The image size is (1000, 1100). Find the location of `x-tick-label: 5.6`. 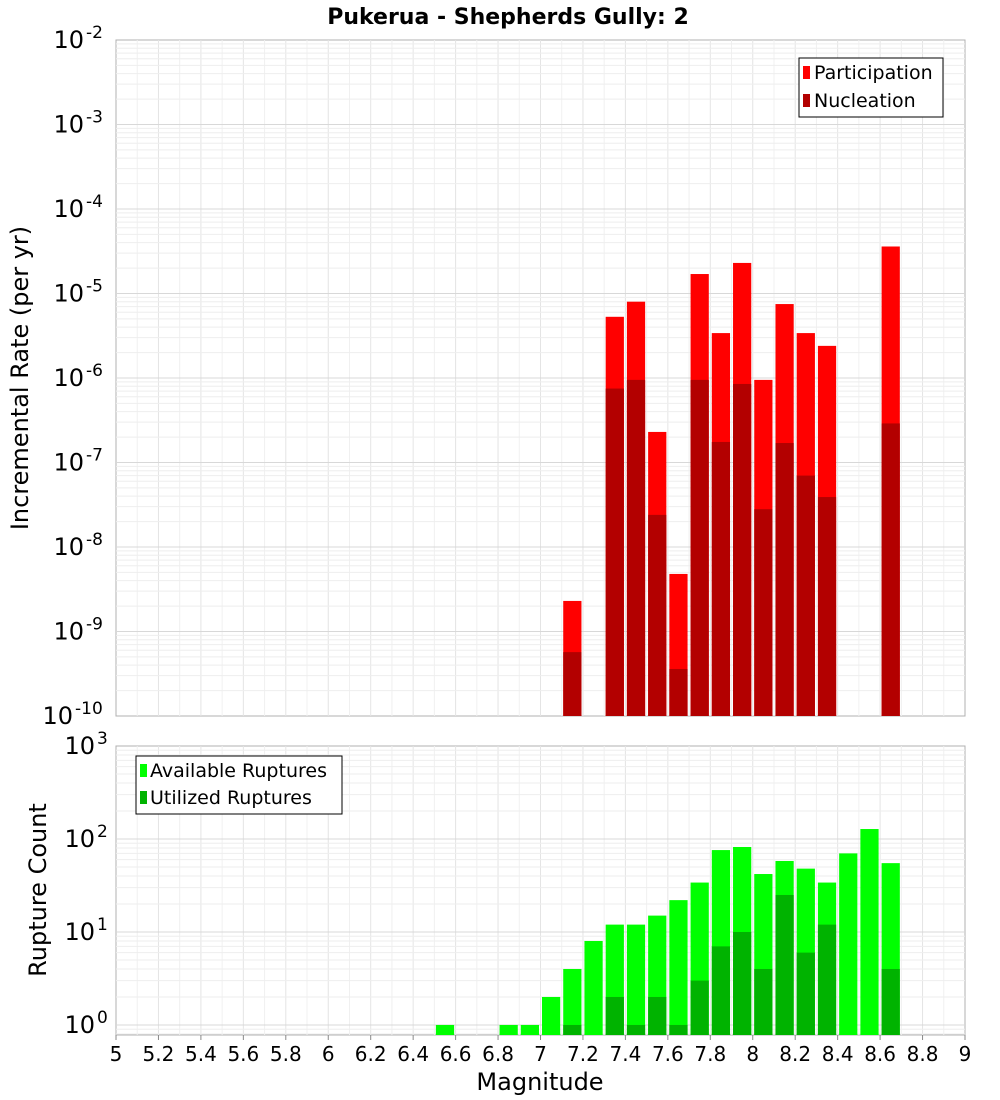

x-tick-label: 5.6 is located at coordinates (243, 1054).